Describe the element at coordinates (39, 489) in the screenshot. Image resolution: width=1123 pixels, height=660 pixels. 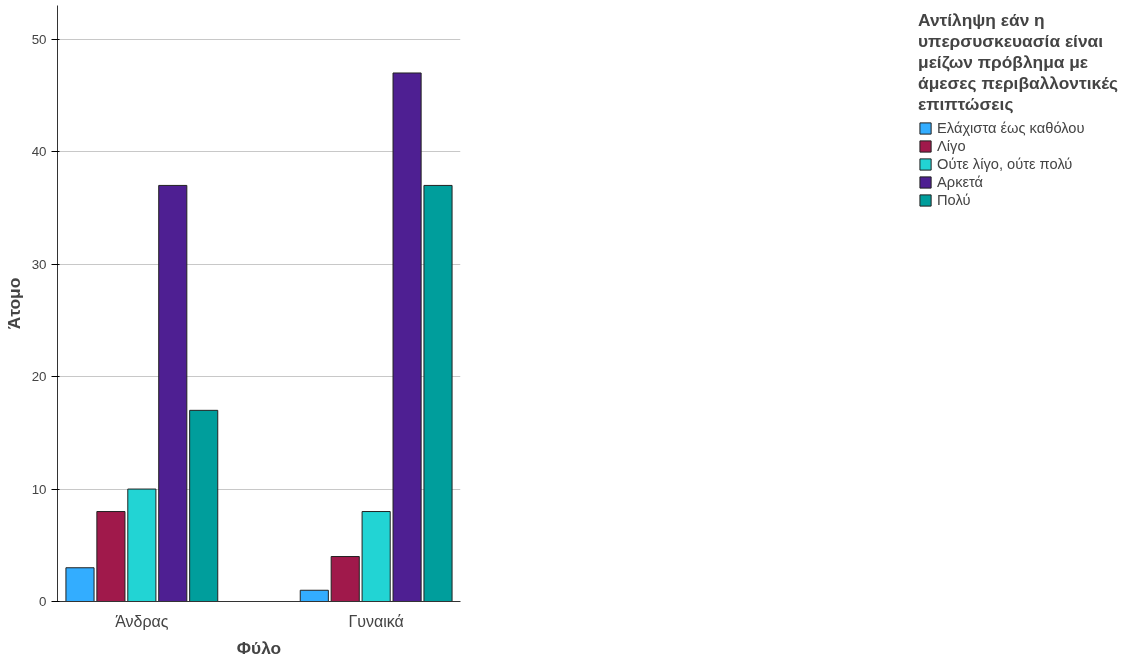
I see `y-tick-label: 10` at that location.